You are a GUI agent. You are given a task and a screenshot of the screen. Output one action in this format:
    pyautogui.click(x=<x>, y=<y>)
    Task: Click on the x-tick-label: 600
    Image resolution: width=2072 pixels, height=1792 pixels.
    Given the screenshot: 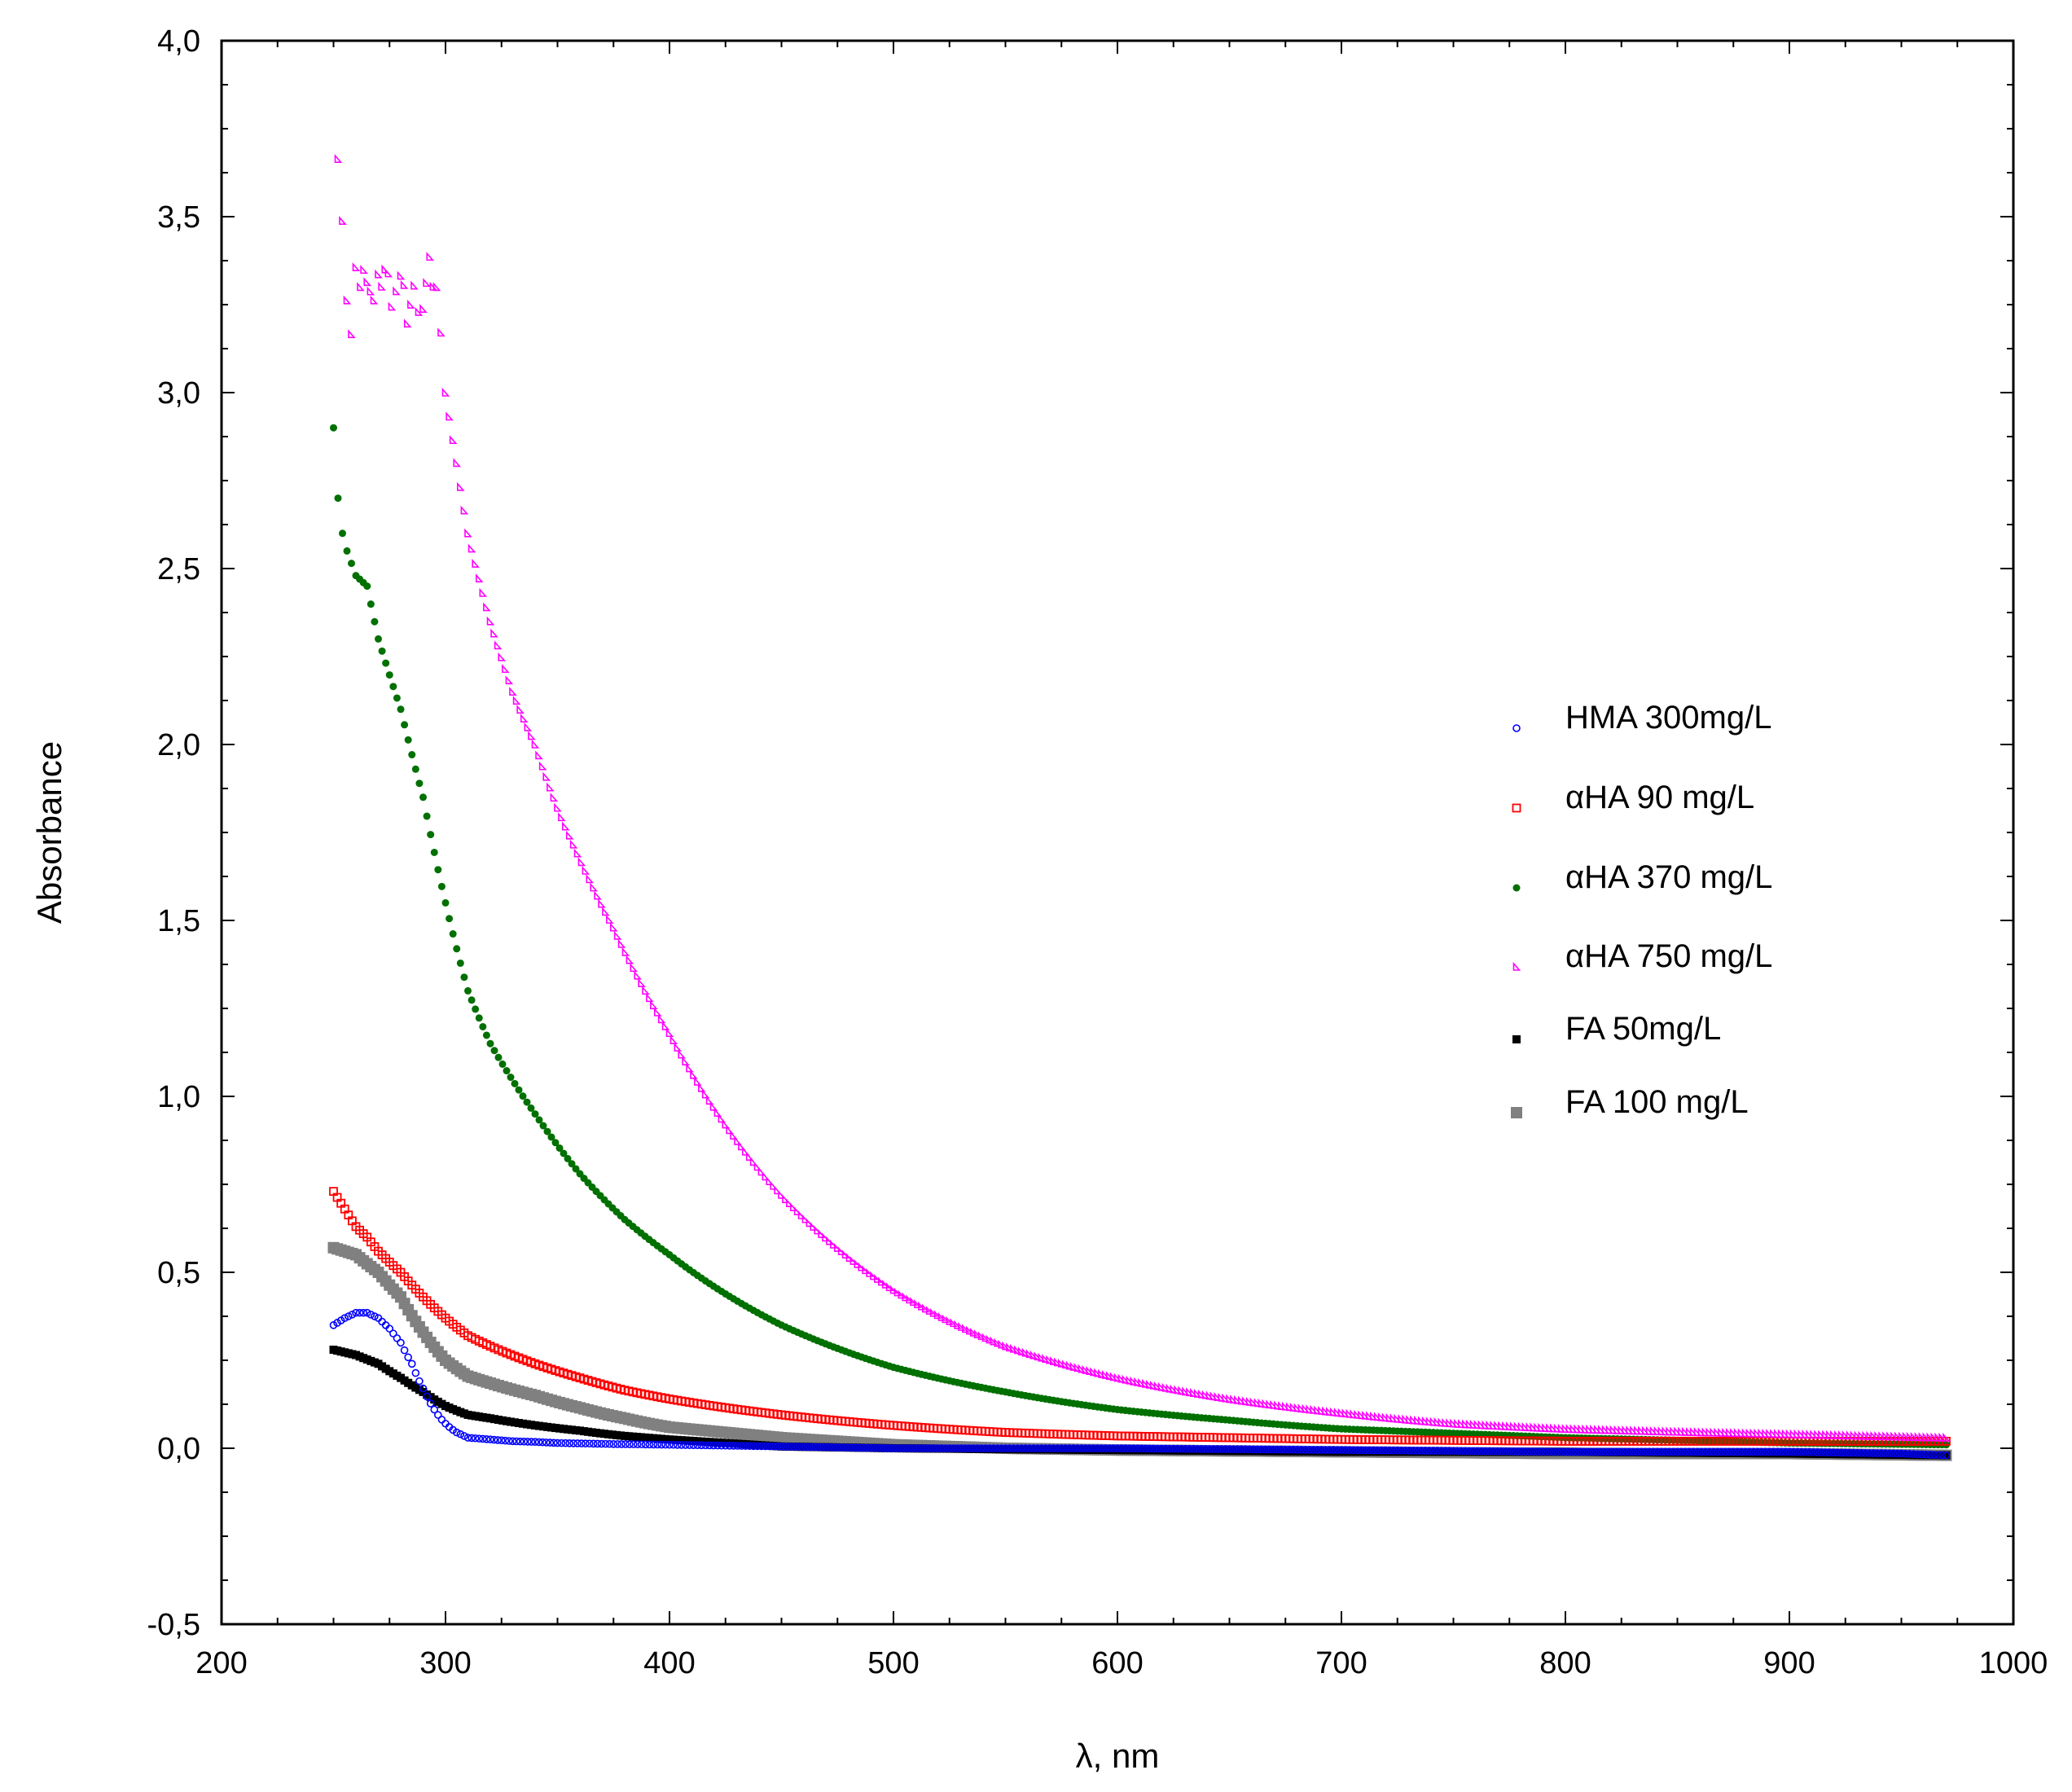 What is the action you would take?
    pyautogui.click(x=1117, y=1663)
    